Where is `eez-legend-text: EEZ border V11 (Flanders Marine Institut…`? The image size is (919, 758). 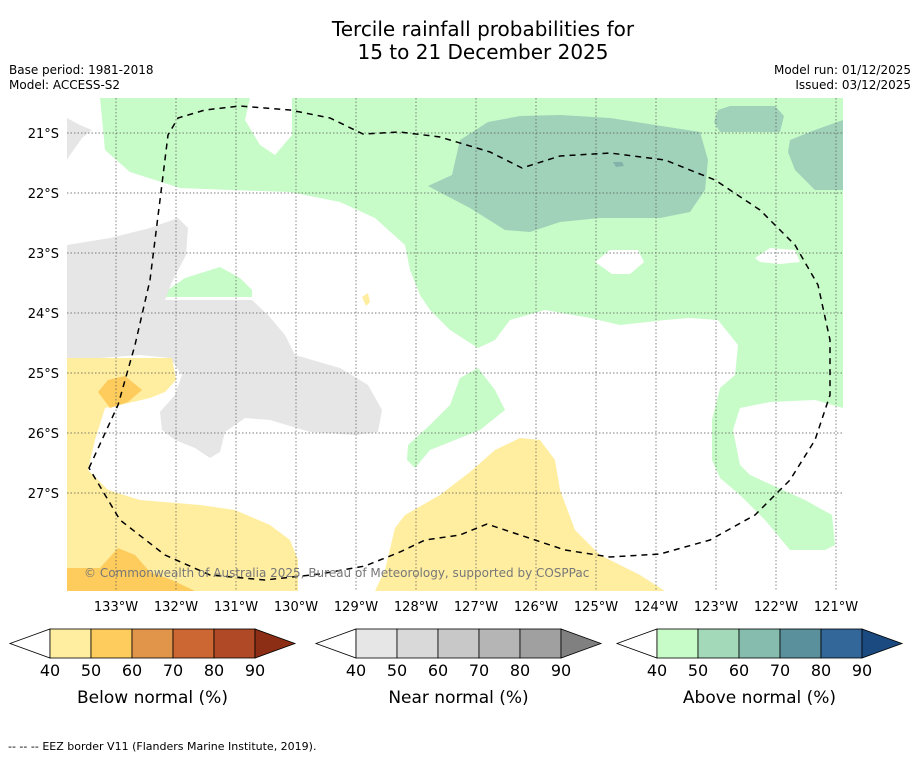
eez-legend-text: EEZ border V11 (Flanders Marine Institut… is located at coordinates (179, 746).